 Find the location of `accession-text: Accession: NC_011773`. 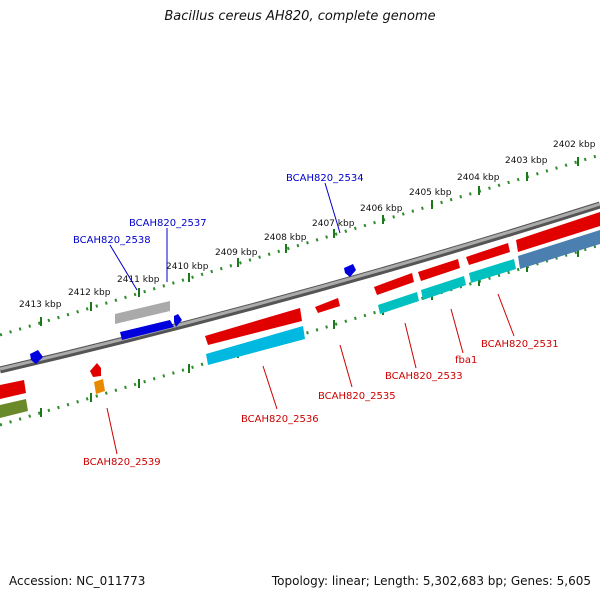

accession-text: Accession: NC_011773 is located at coordinates (77, 581).